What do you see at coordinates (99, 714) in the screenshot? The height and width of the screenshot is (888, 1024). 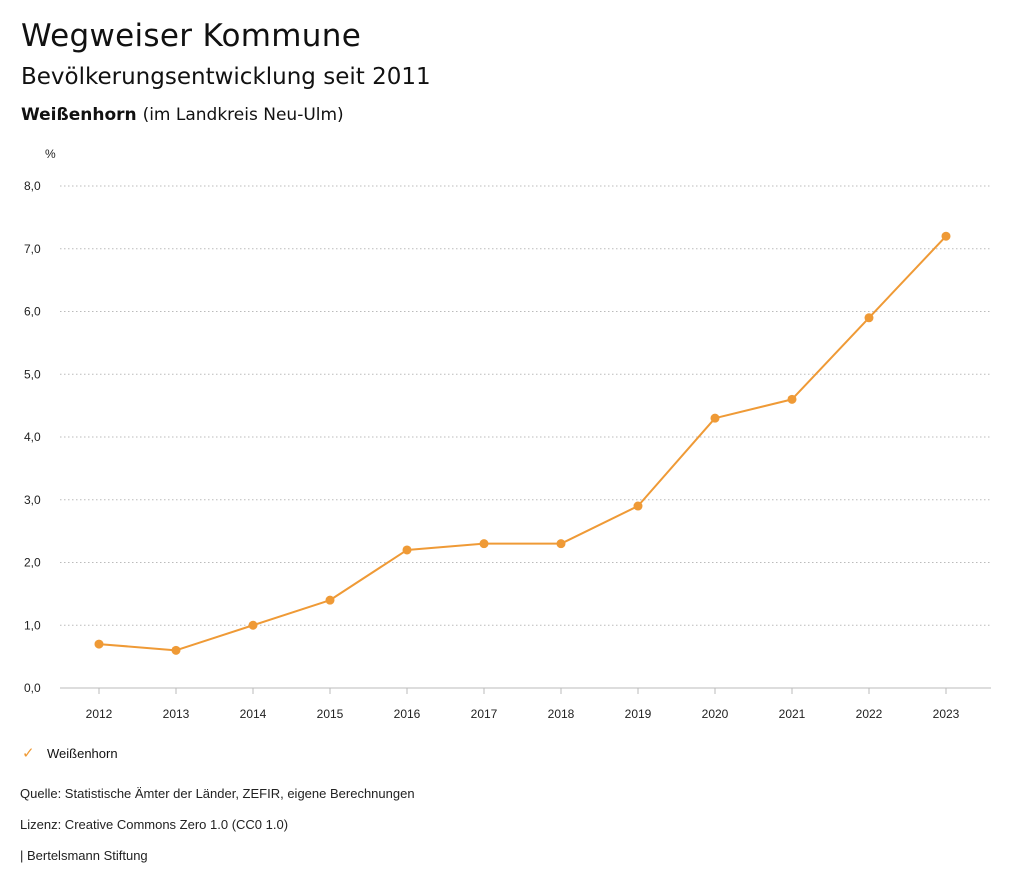 I see `x-tick-label: 2012` at bounding box center [99, 714].